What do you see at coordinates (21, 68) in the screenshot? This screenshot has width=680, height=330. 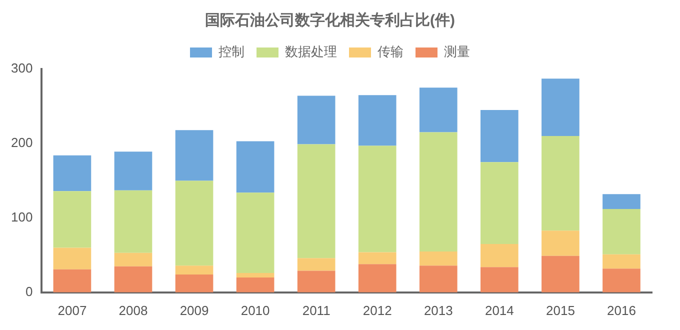 I see `y-tick-label: 300` at bounding box center [21, 68].